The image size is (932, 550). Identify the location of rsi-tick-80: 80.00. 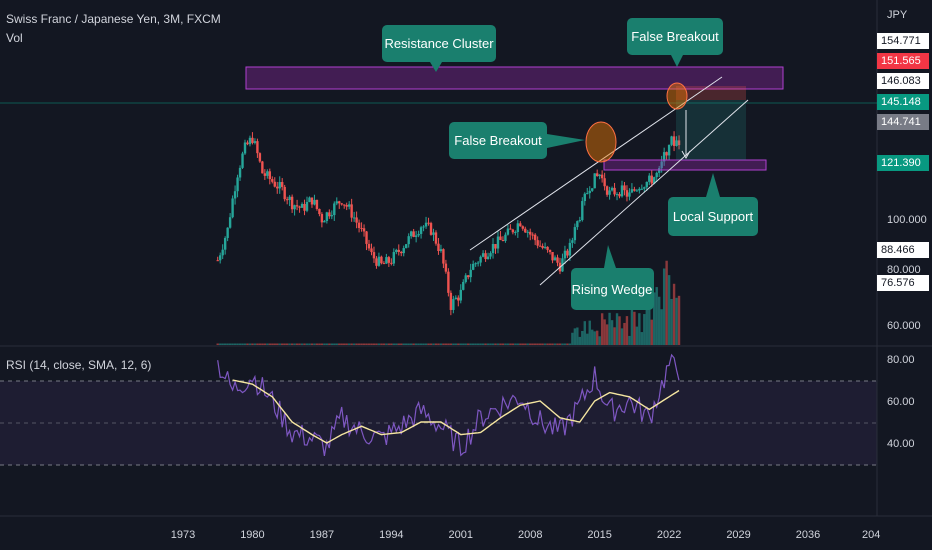
(901, 360).